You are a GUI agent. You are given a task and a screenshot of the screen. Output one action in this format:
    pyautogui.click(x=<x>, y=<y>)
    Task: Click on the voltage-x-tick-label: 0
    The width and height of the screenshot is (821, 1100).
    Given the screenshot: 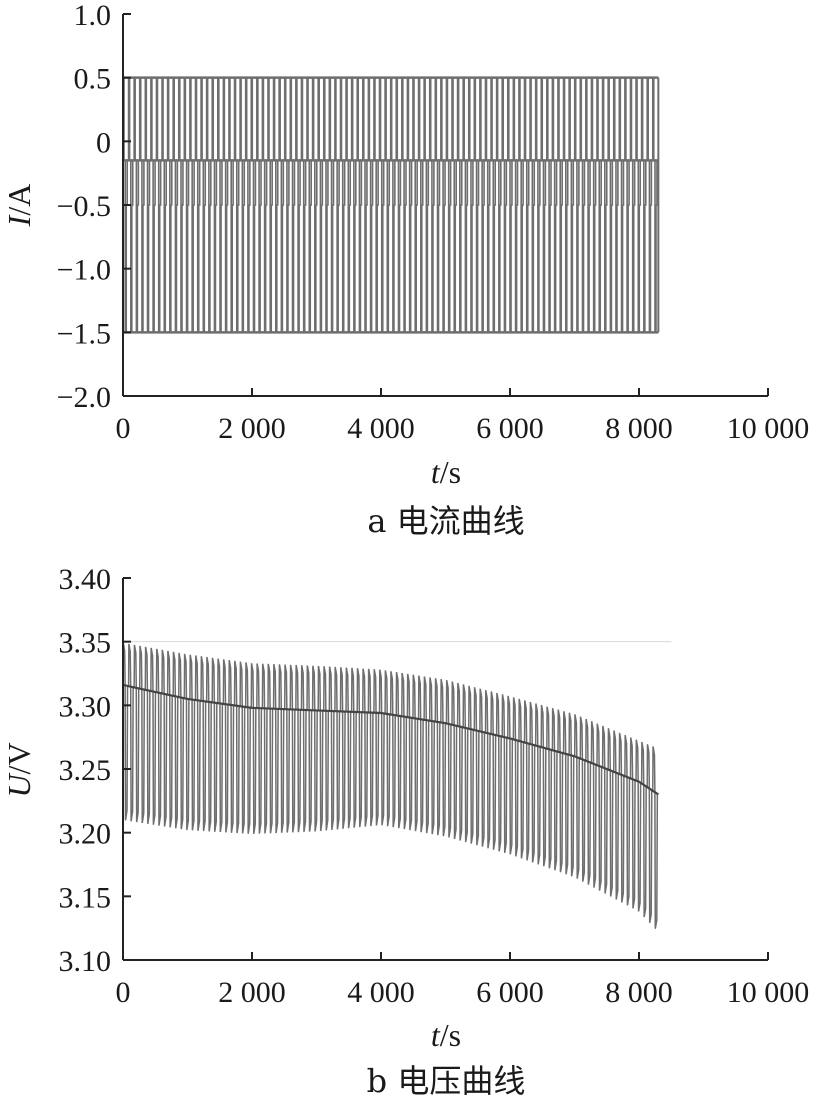 What is the action you would take?
    pyautogui.click(x=123, y=992)
    